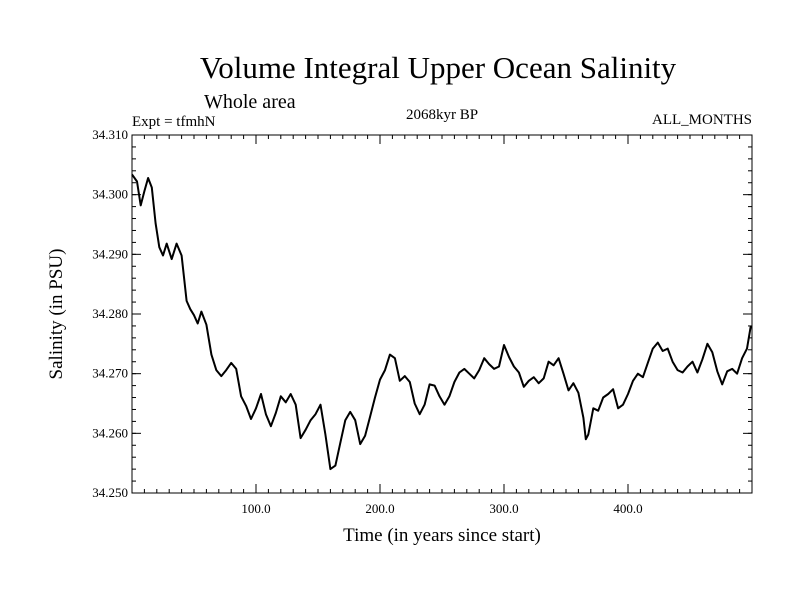 The width and height of the screenshot is (800, 600). Describe the element at coordinates (110, 134) in the screenshot. I see `y-tick-label: 34.310` at that location.